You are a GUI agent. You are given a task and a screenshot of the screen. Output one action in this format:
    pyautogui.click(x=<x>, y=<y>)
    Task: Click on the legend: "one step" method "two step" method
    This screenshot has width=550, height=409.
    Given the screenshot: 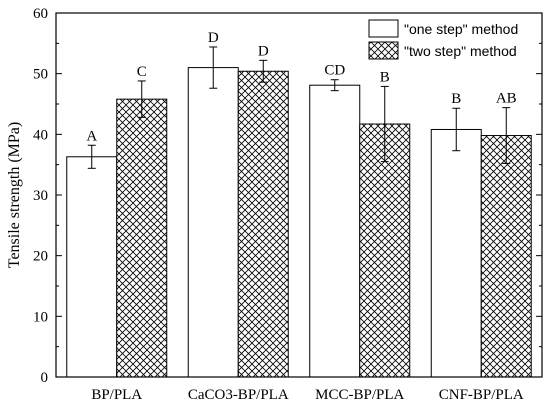 What is the action you would take?
    pyautogui.click(x=443, y=39)
    